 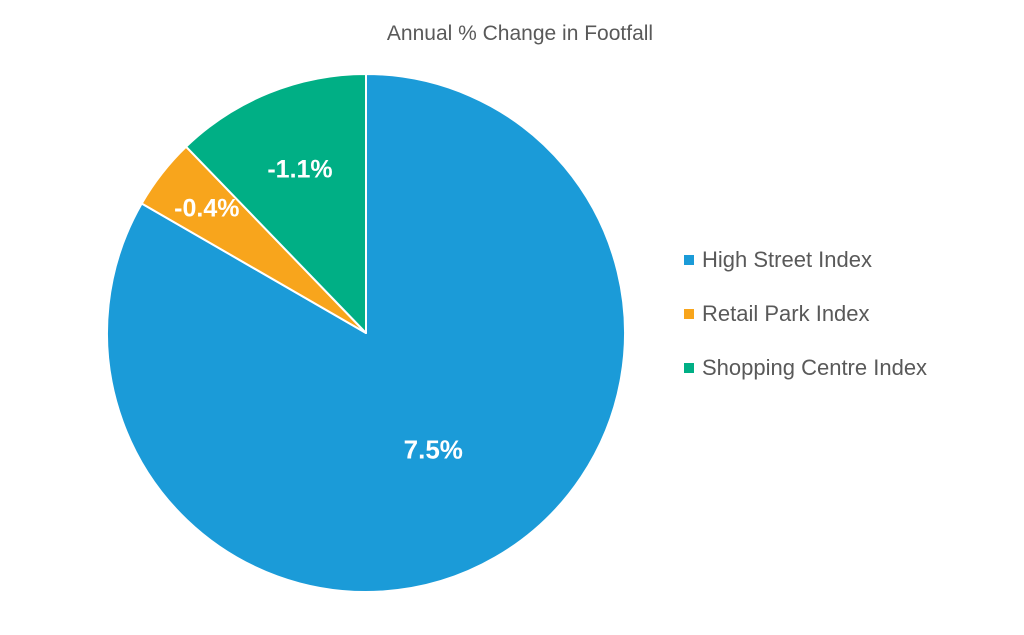 I want to click on legend-swatch-high-street, so click(x=689, y=260).